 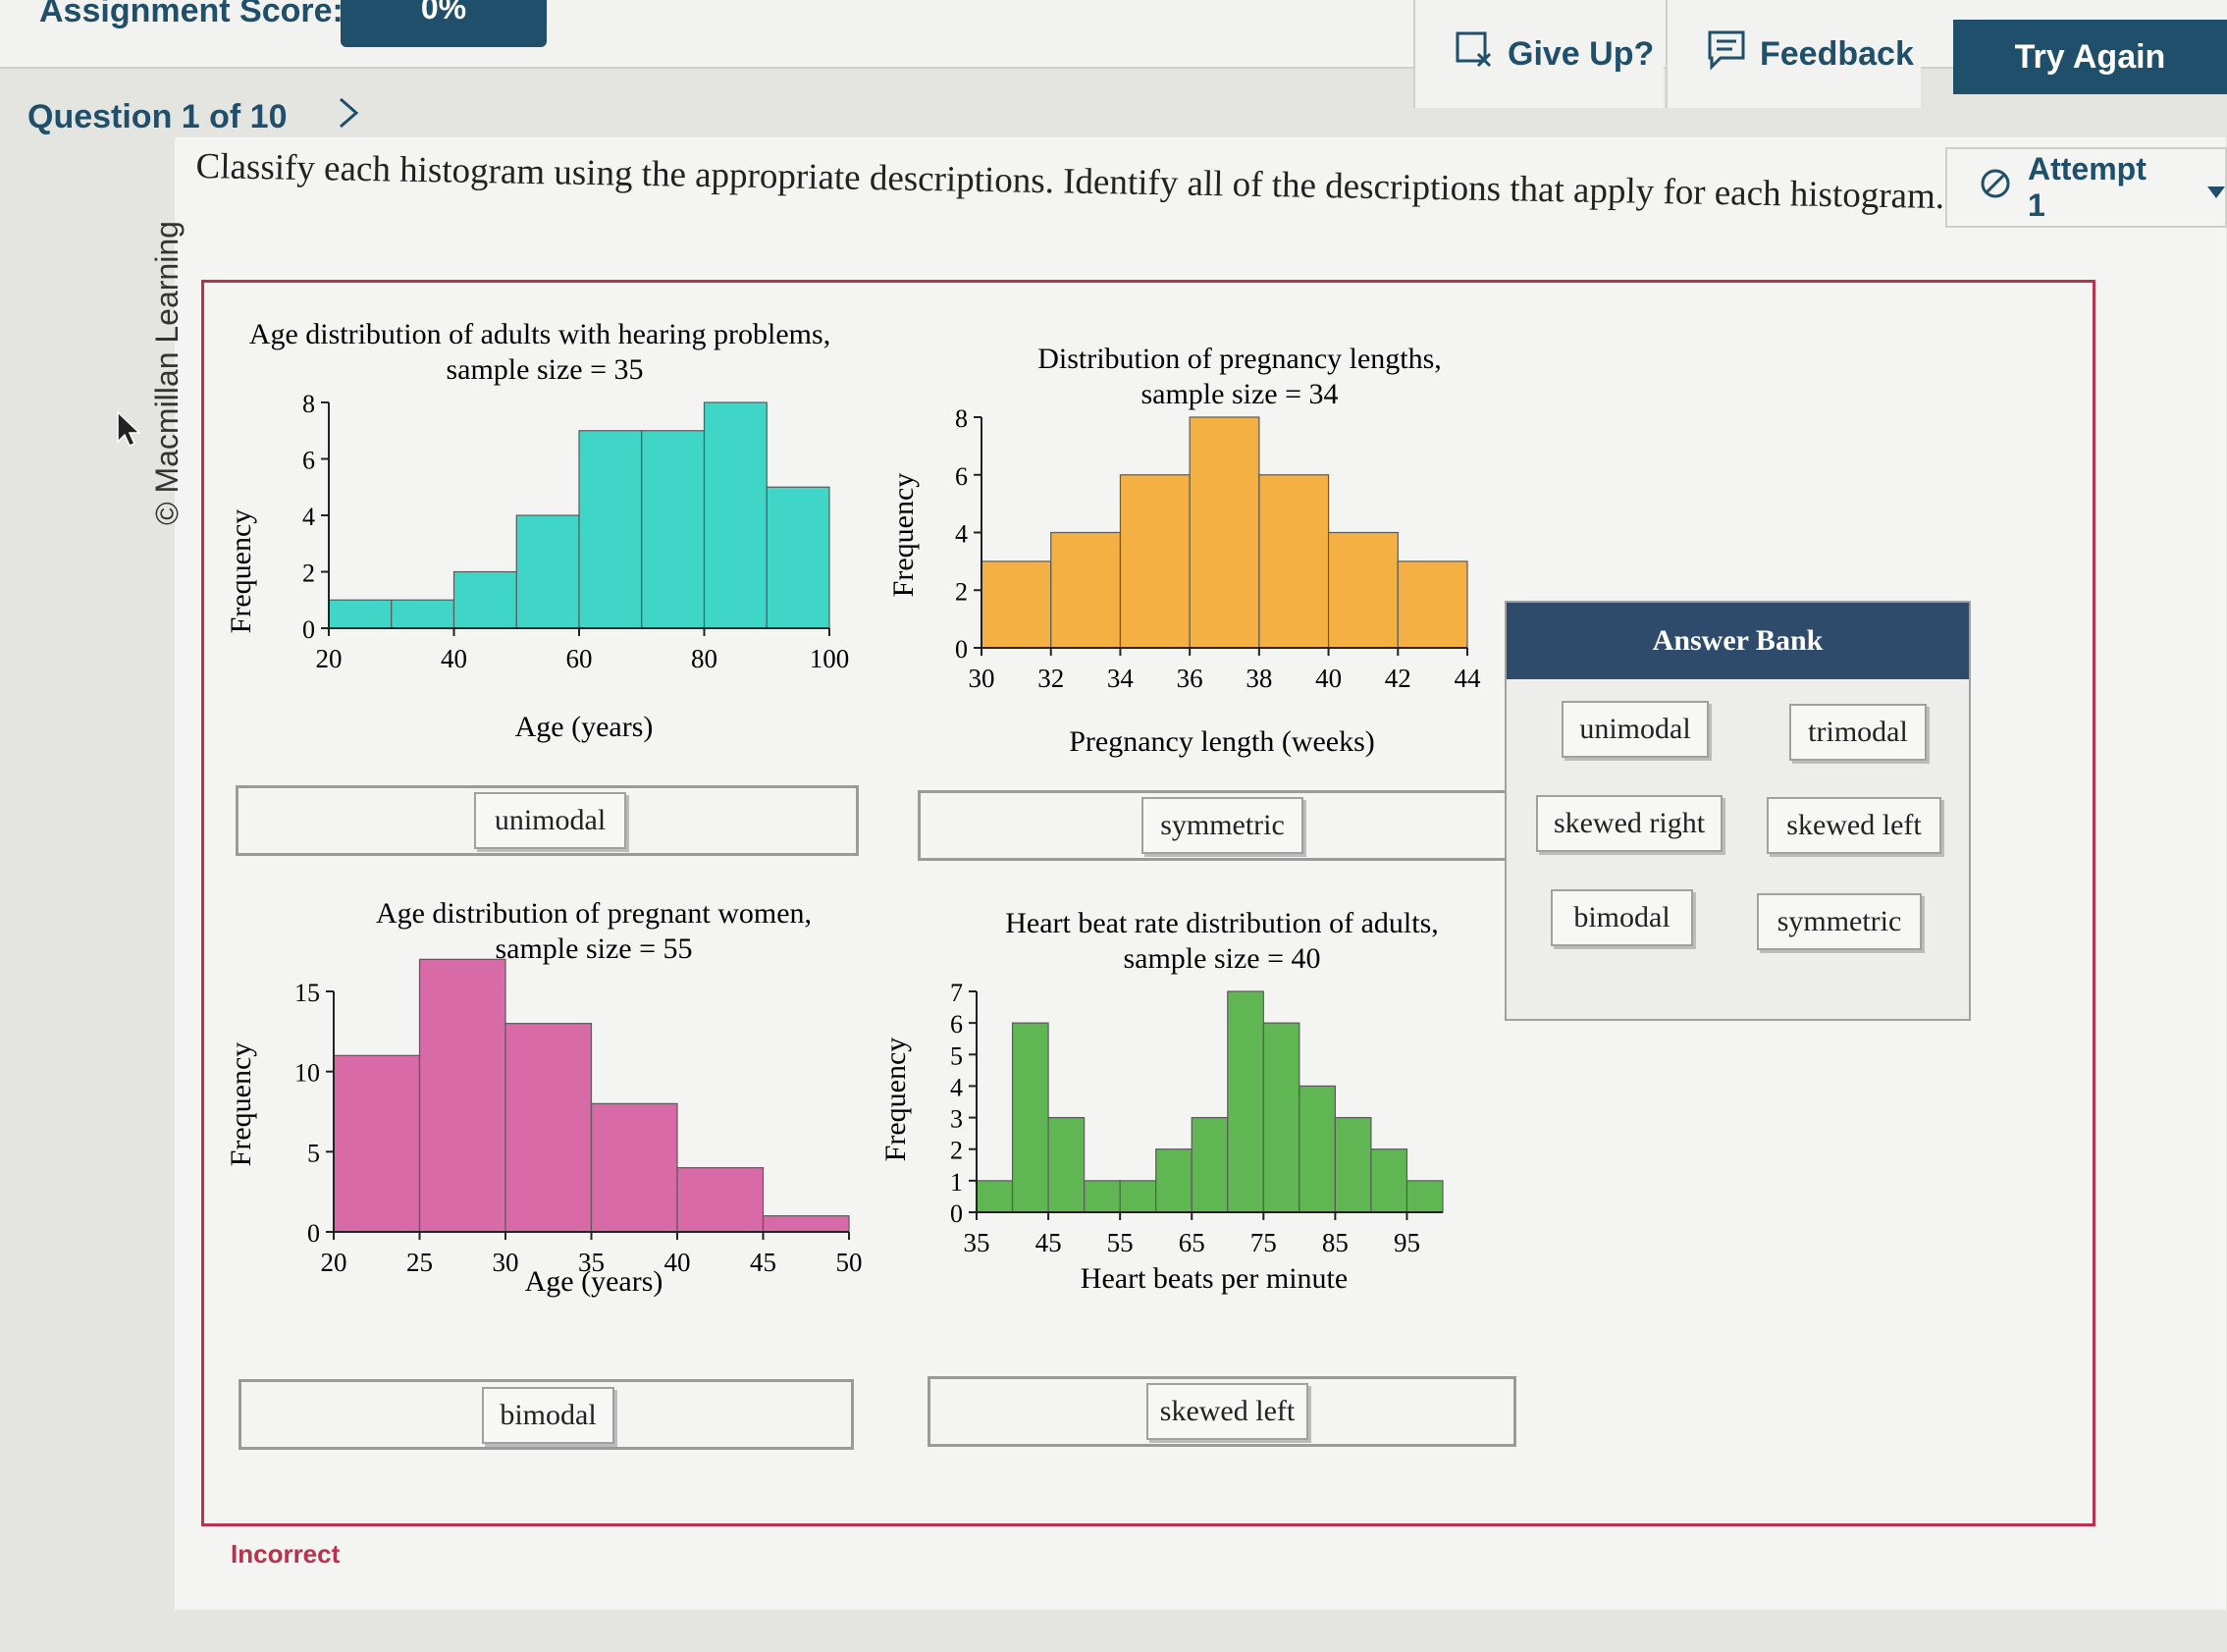 I want to click on x-tick-label: 75, so click(x=1263, y=1242).